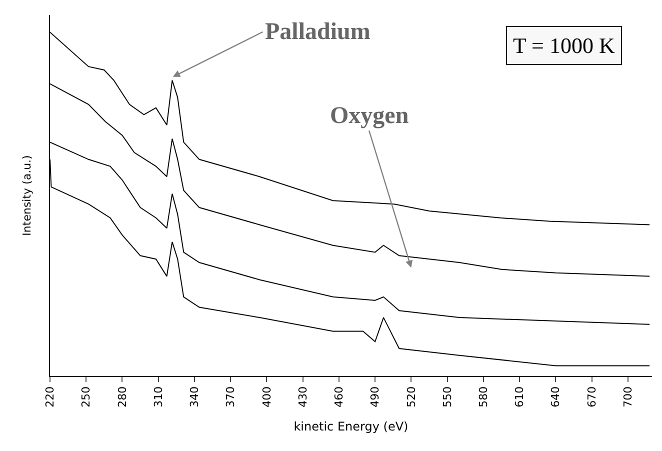 This screenshot has height=451, width=662. I want to click on x-tick-label: 580, so click(483, 397).